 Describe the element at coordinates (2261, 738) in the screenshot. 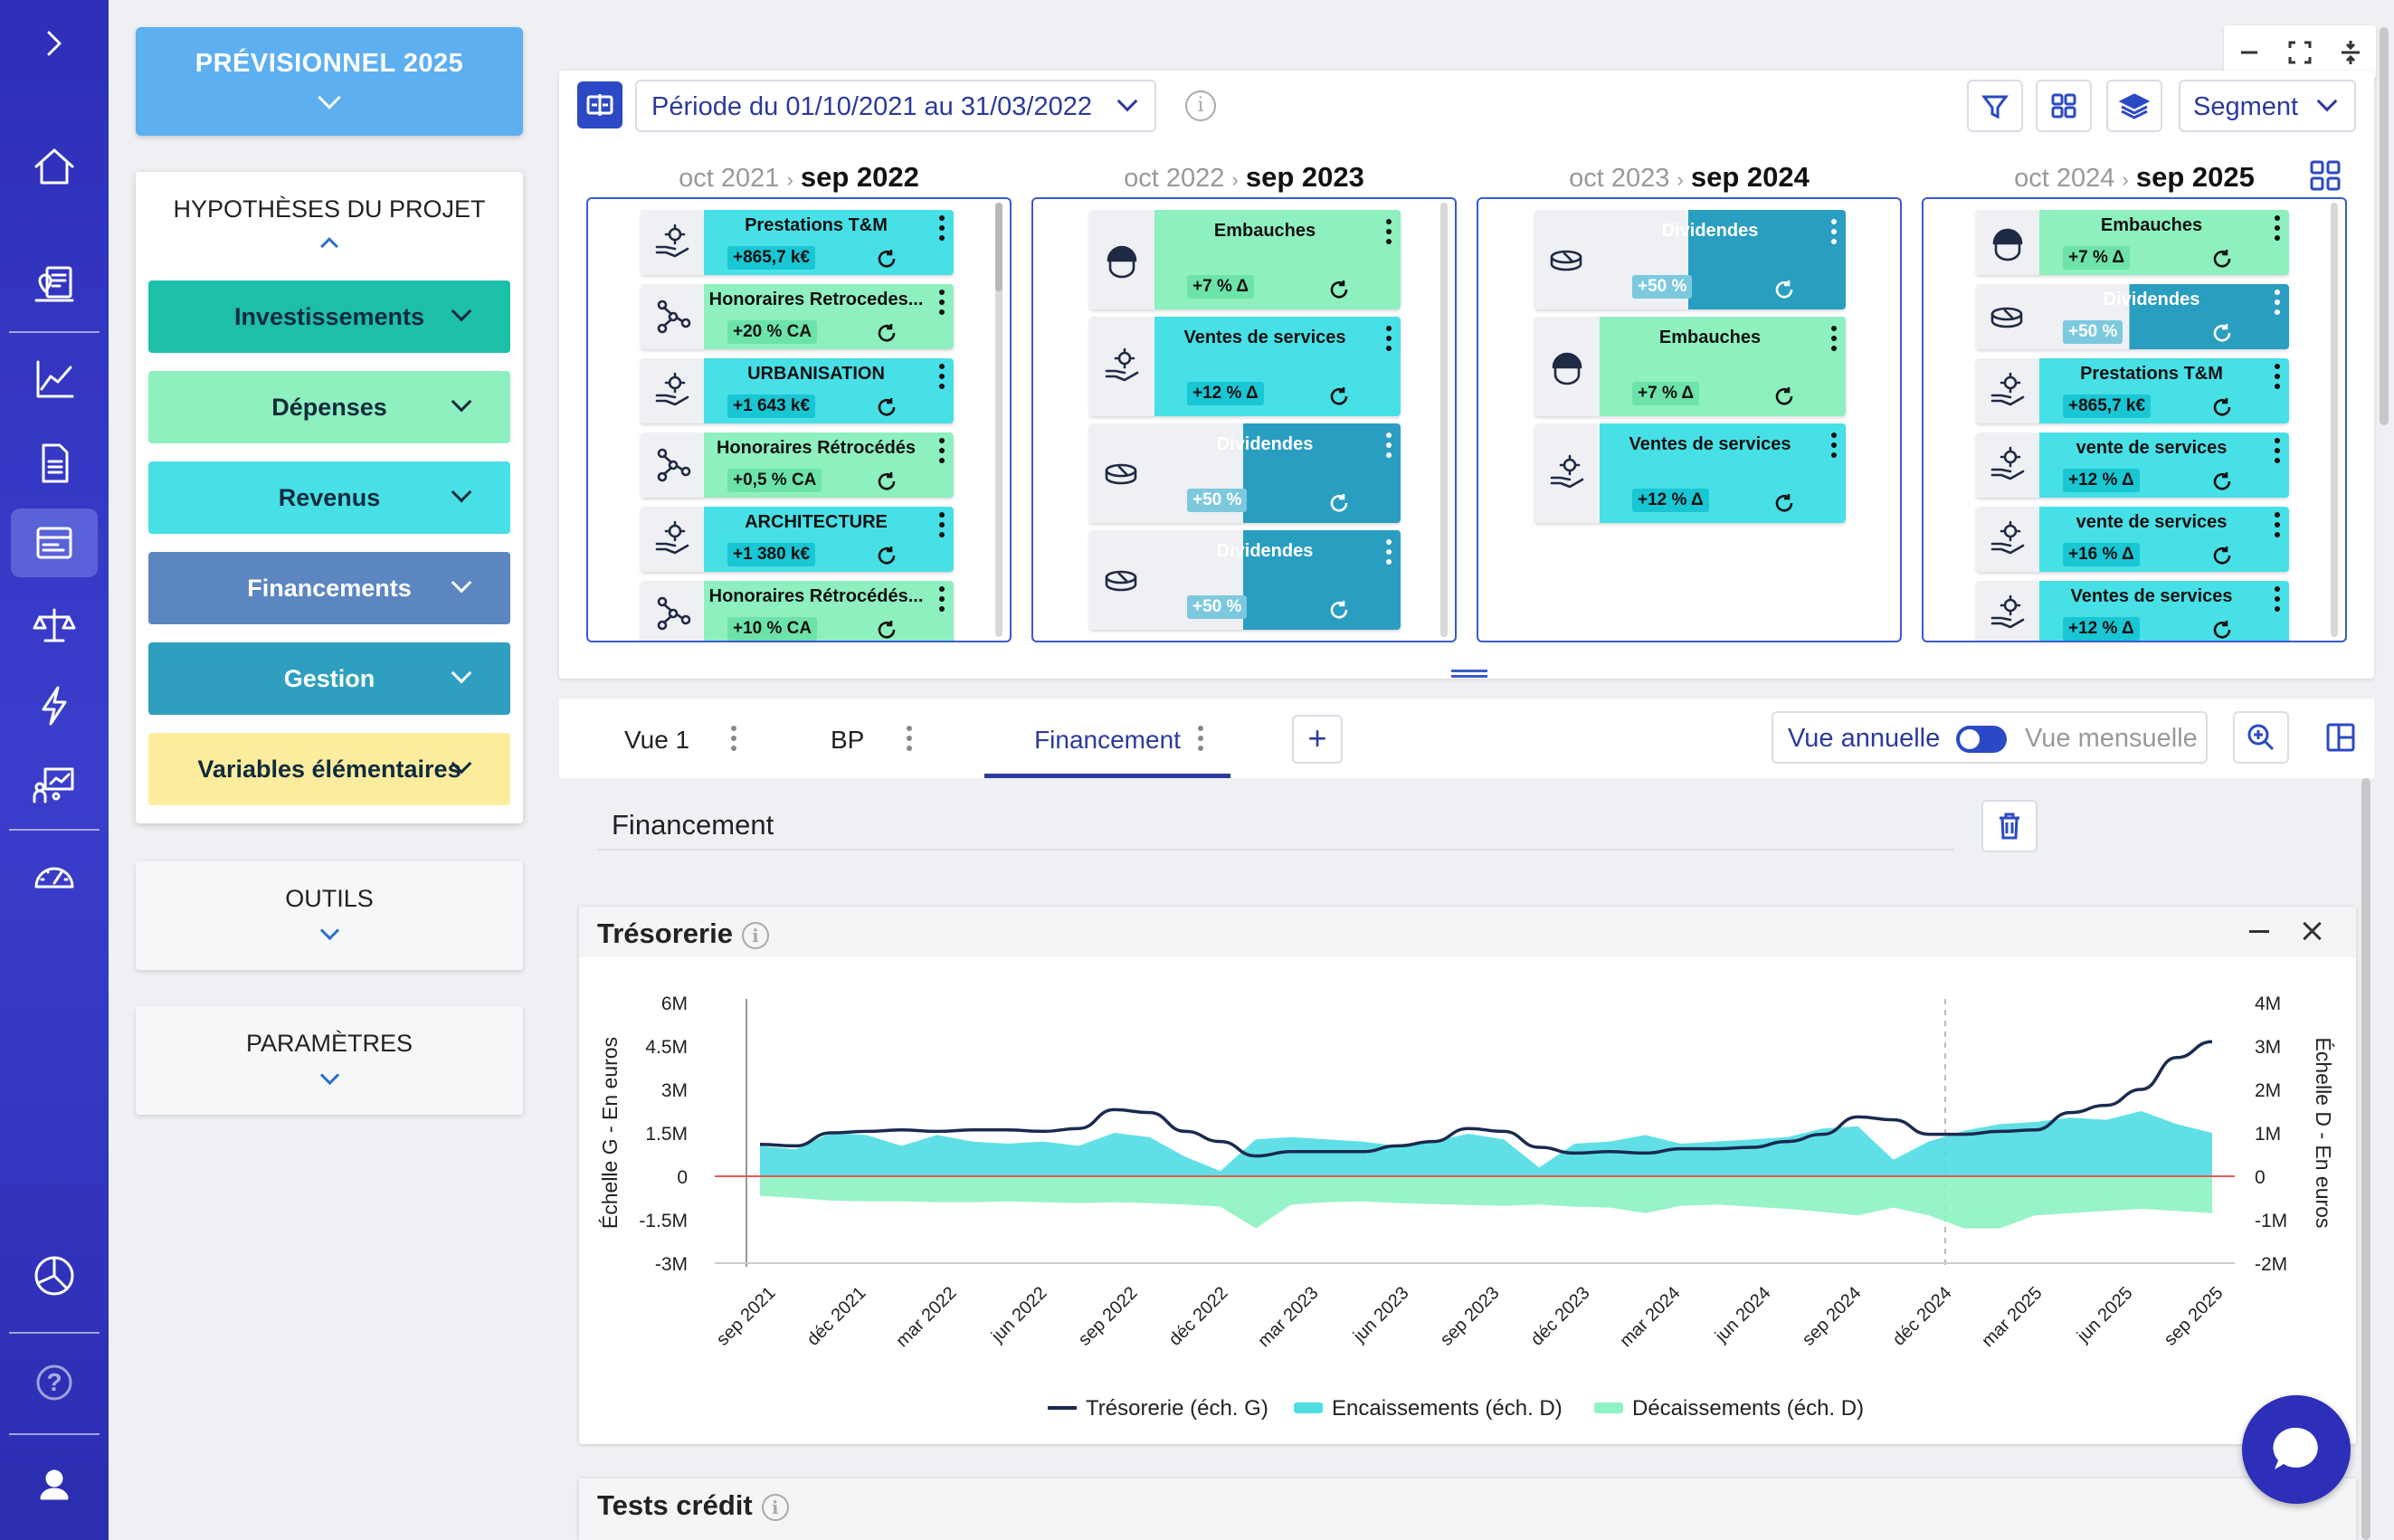

I see `zoom-icon` at that location.